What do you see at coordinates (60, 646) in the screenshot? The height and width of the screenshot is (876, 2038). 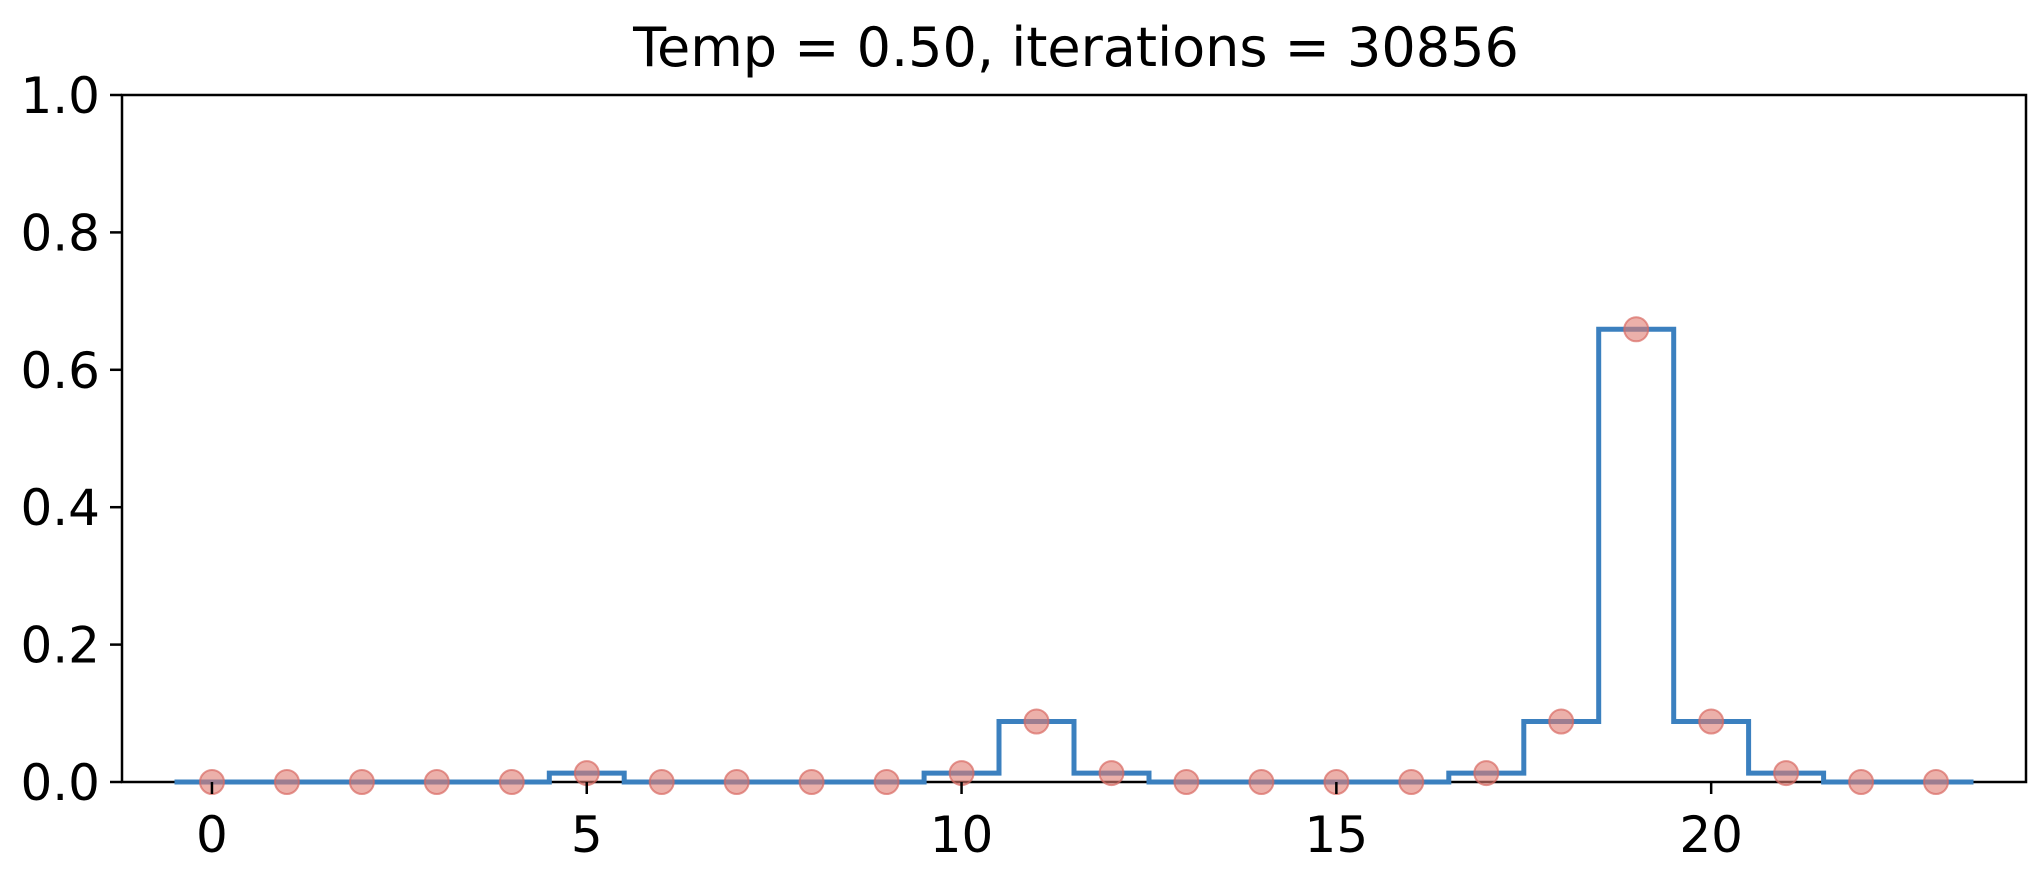 I see `y-tick-label: 0.2` at bounding box center [60, 646].